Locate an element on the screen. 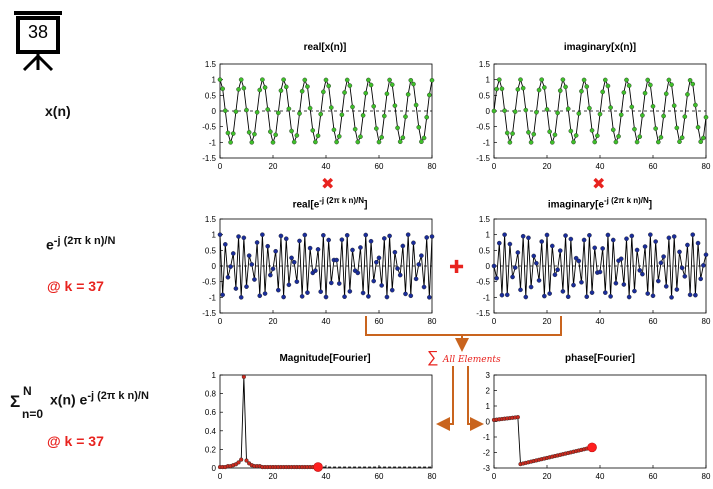 This screenshot has height=489, width=713. title-imag-kernel-base: imaginary[e is located at coordinates (575, 205).